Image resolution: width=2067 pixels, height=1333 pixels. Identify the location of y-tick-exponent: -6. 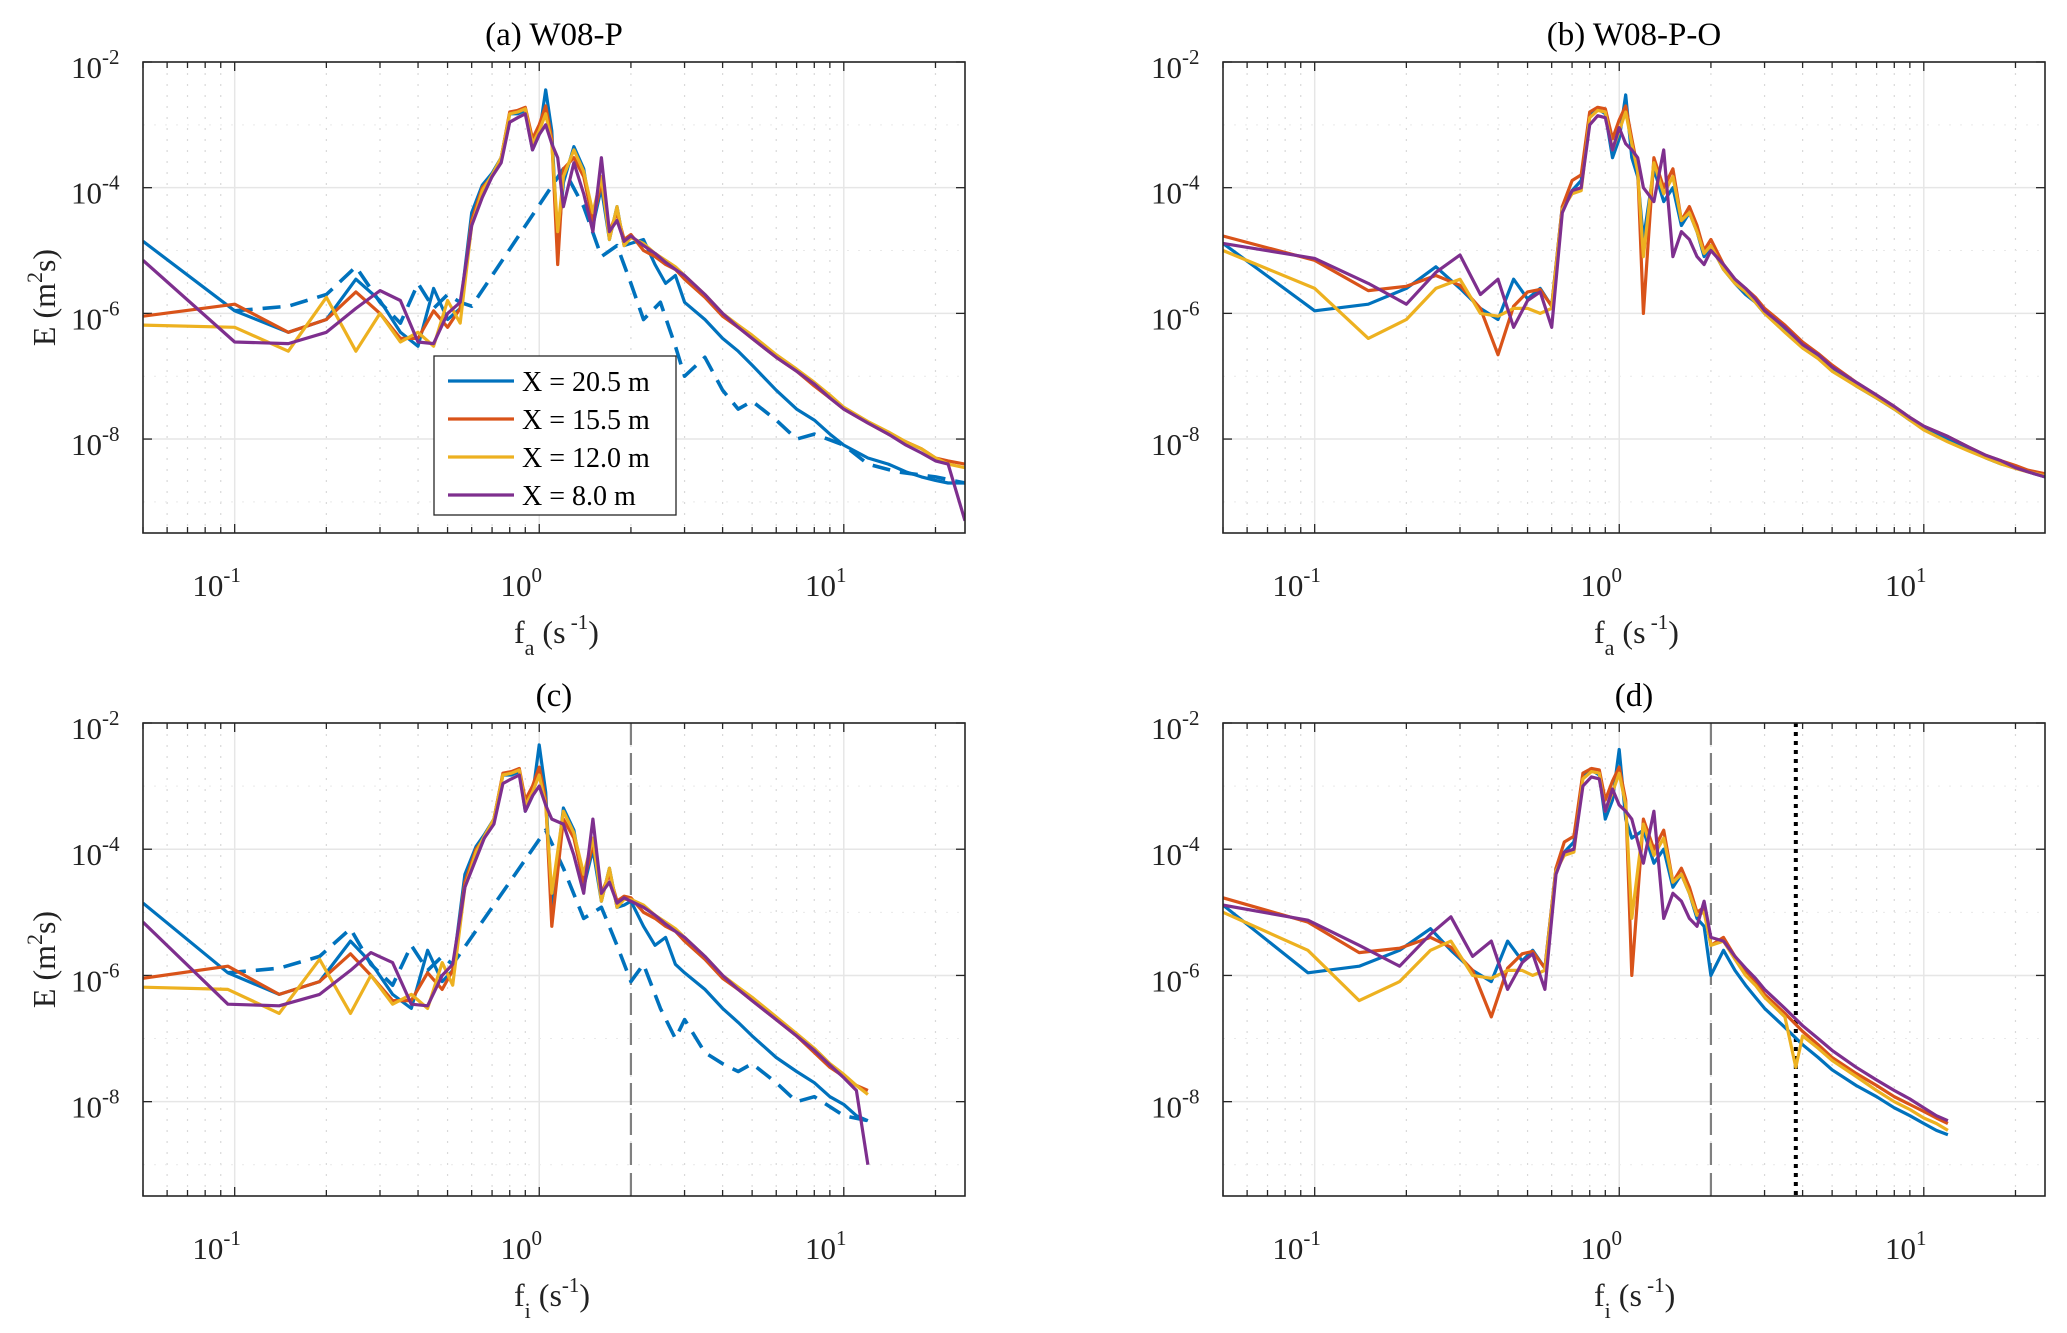
(1191, 970).